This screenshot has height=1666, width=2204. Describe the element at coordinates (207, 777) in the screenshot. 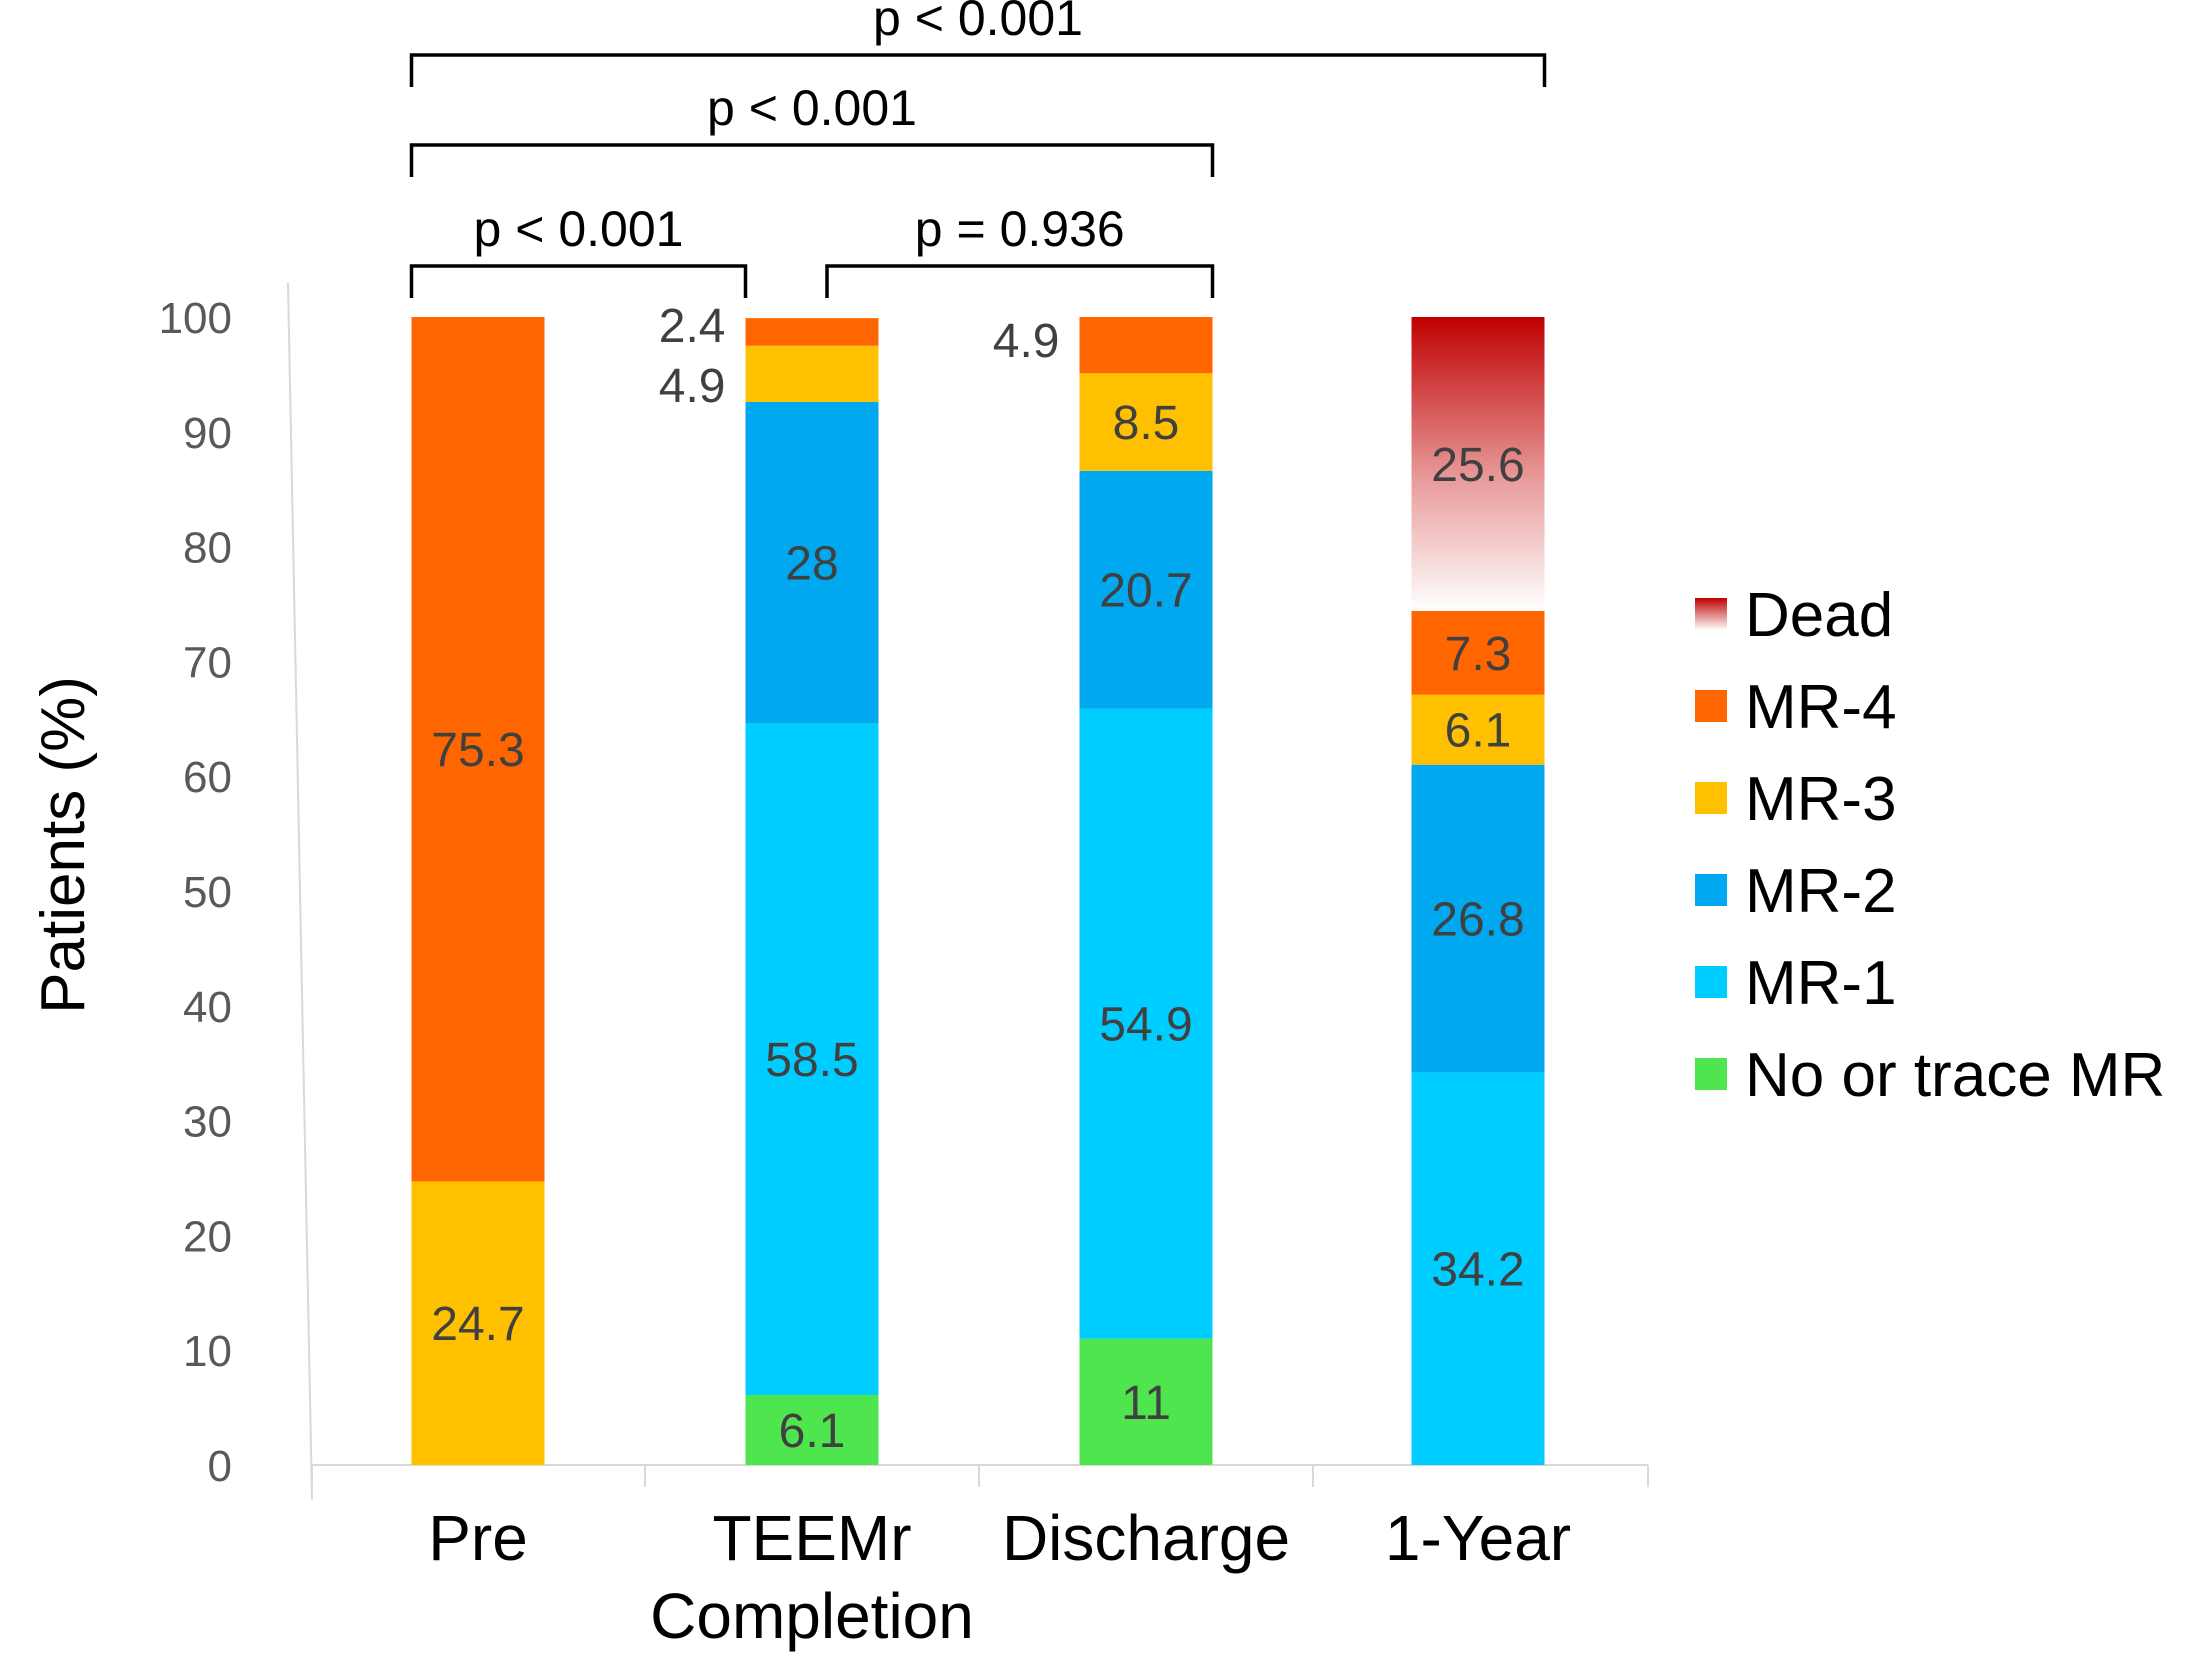

I see `y-tick-label: 60` at that location.